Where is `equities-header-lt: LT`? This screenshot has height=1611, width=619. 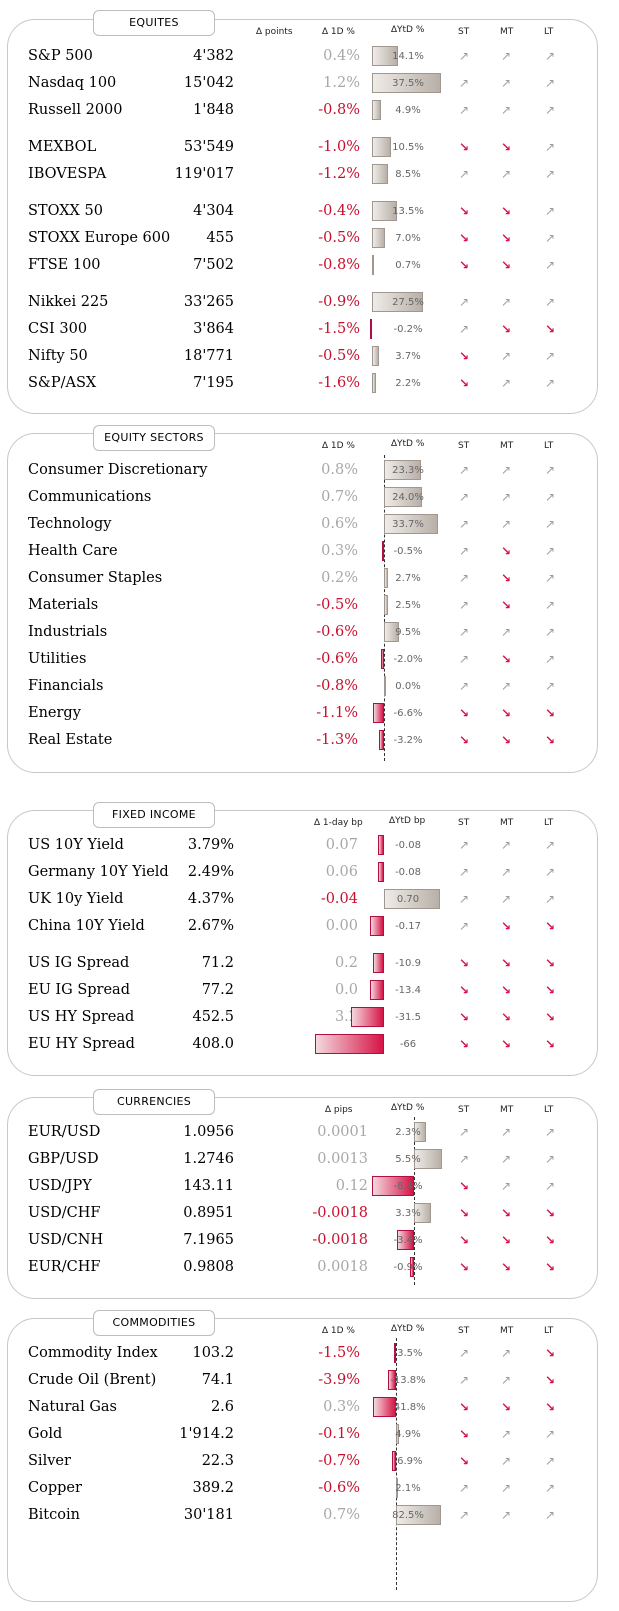 equities-header-lt: LT is located at coordinates (549, 32).